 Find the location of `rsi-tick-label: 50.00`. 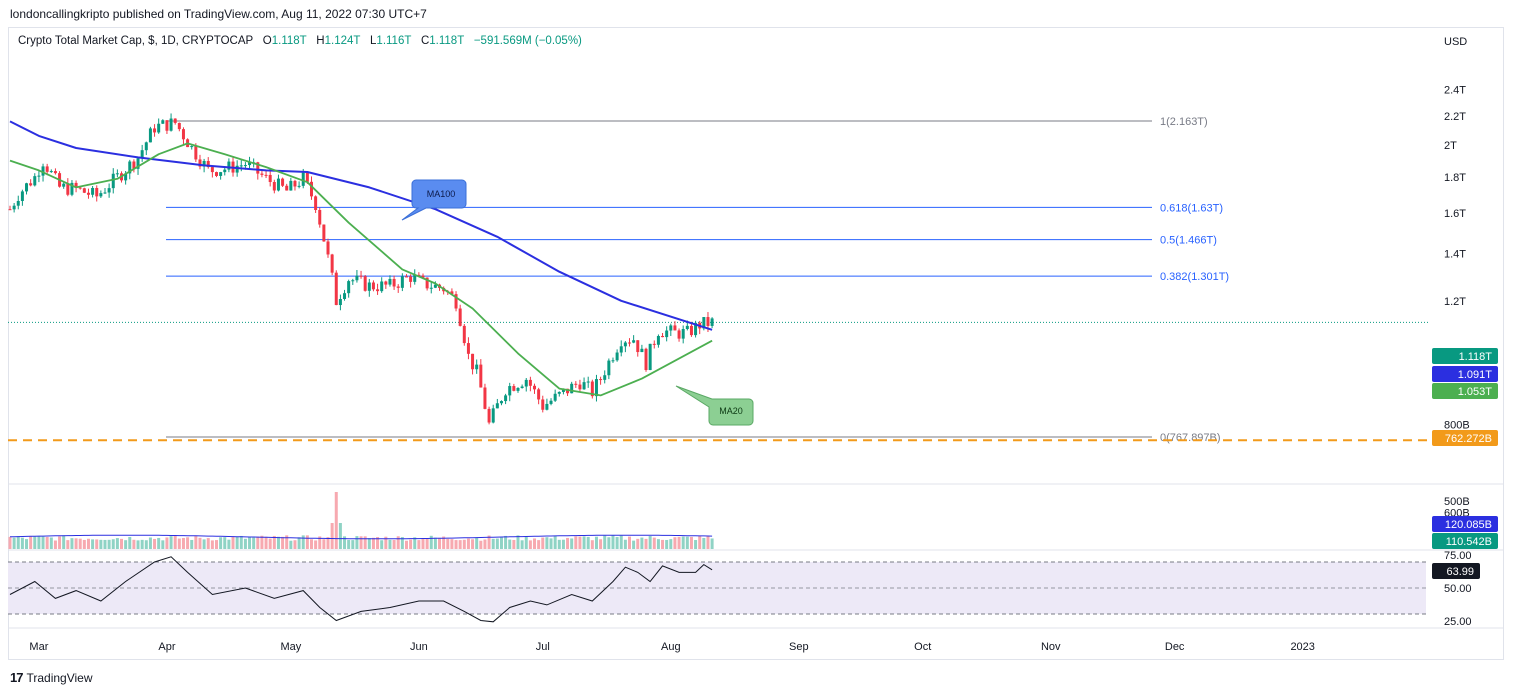

rsi-tick-label: 50.00 is located at coordinates (1458, 589).